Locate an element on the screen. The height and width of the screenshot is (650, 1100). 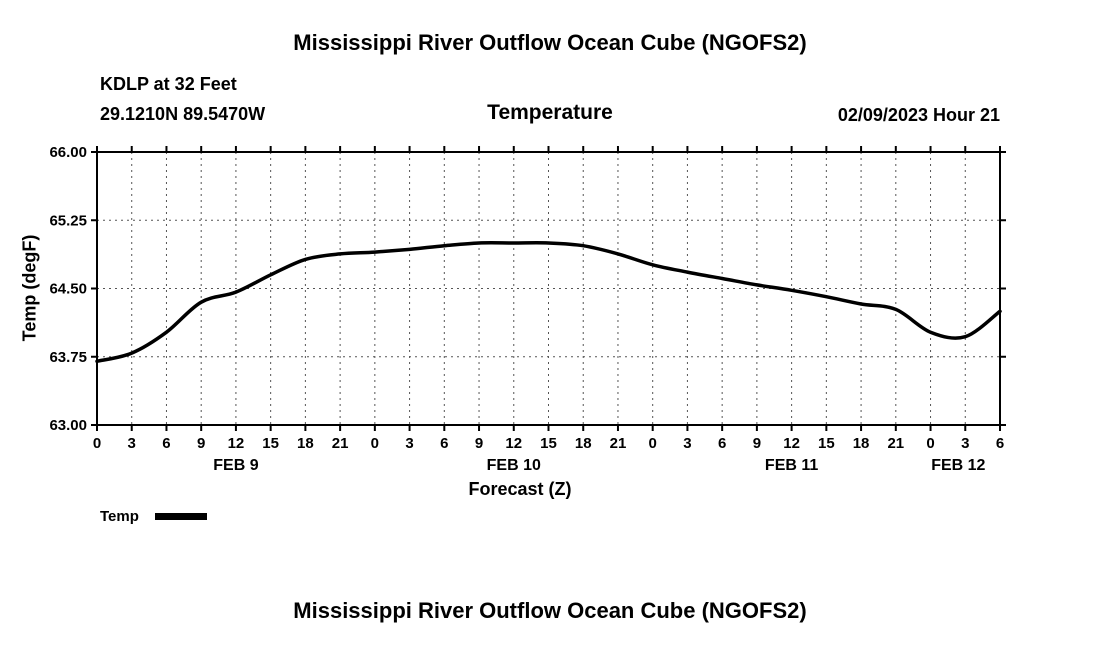
y-tick-label: 65.25 is located at coordinates (68, 220).